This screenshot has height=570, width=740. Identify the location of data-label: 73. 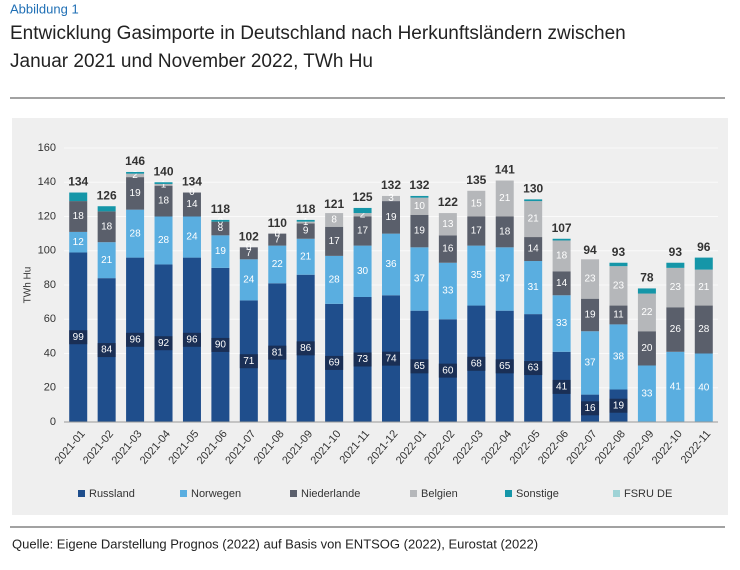
(363, 359).